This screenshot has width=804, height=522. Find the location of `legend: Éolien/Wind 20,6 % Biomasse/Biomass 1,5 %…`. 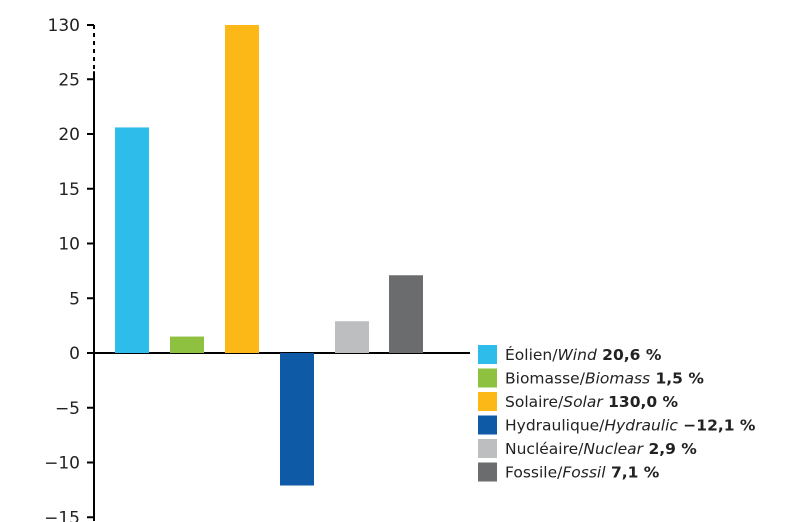

legend: Éolien/Wind 20,6 % Biomasse/Biomass 1,5 %… is located at coordinates (617, 413).